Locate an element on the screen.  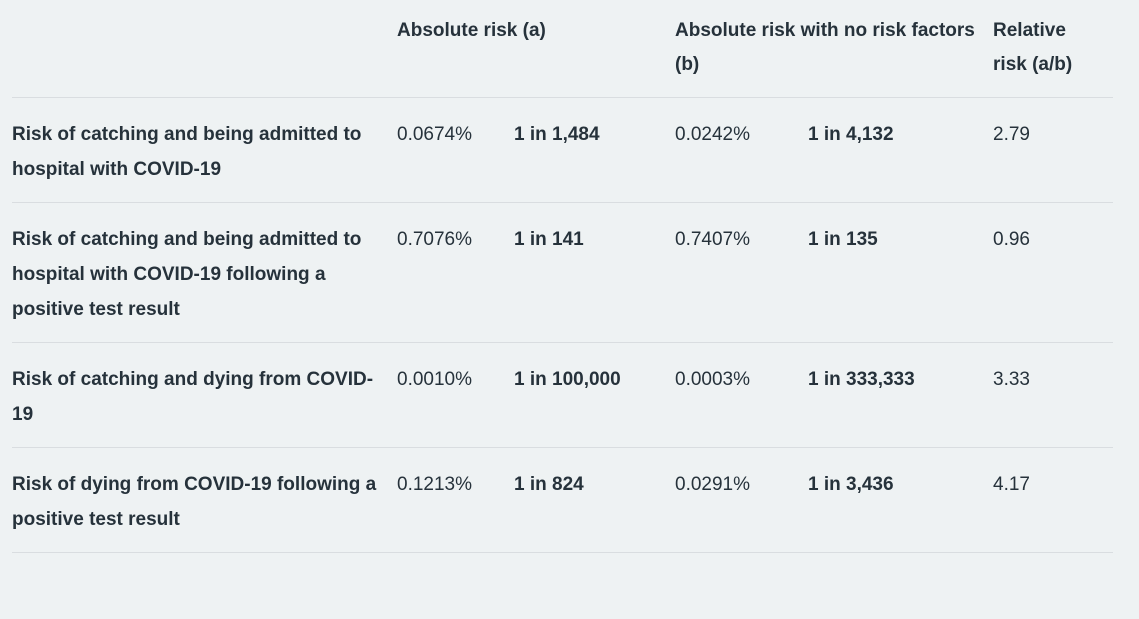
absolute-risk-ratio: 1 in 1,484 is located at coordinates (594, 150).